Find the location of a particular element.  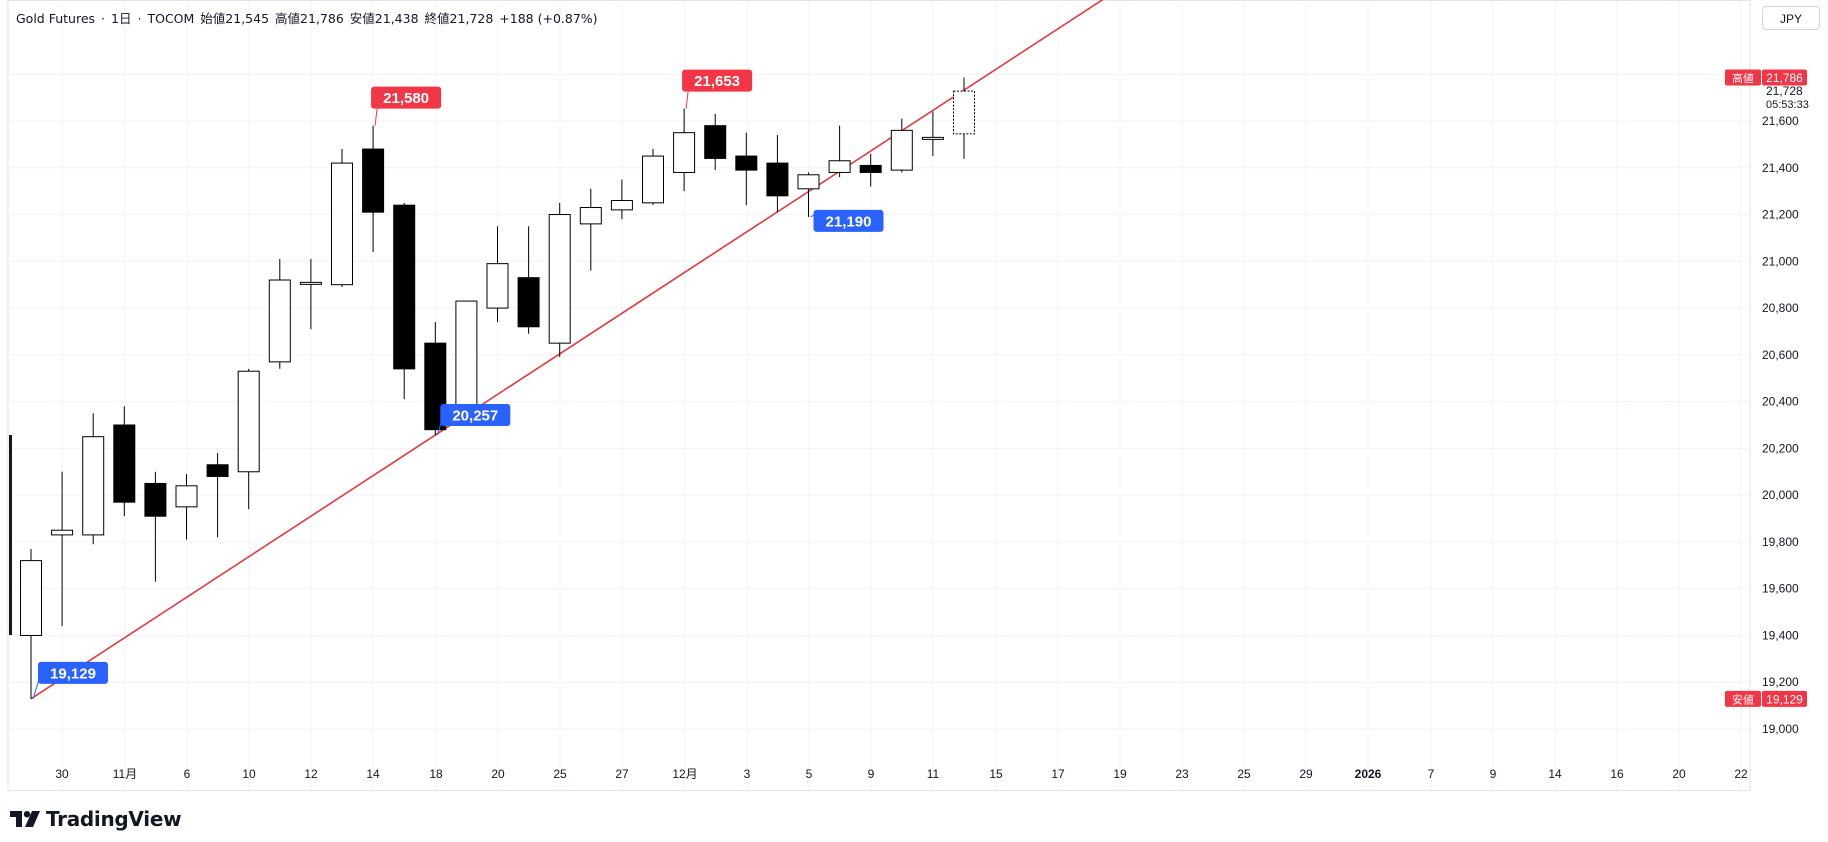

y-tick-label: 21,000 is located at coordinates (1780, 261).